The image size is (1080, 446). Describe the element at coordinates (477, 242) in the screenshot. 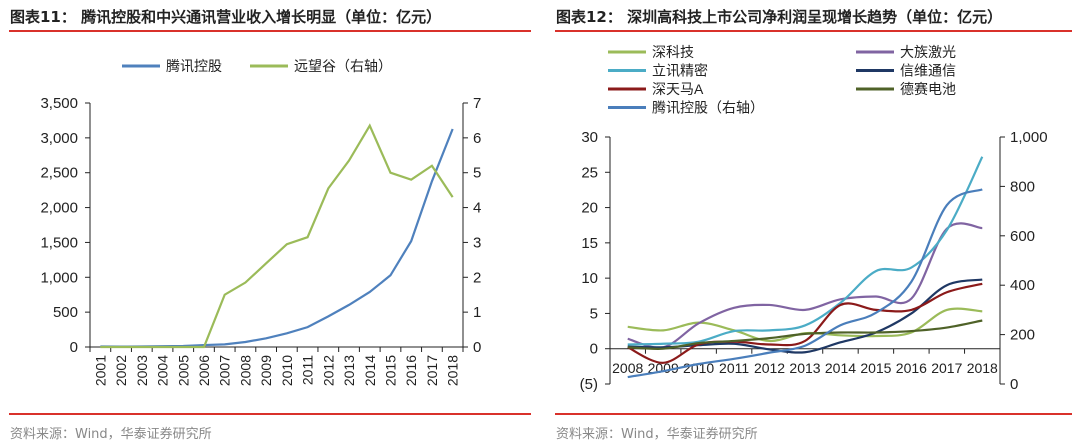

I see `y2-tick-label: 3` at that location.